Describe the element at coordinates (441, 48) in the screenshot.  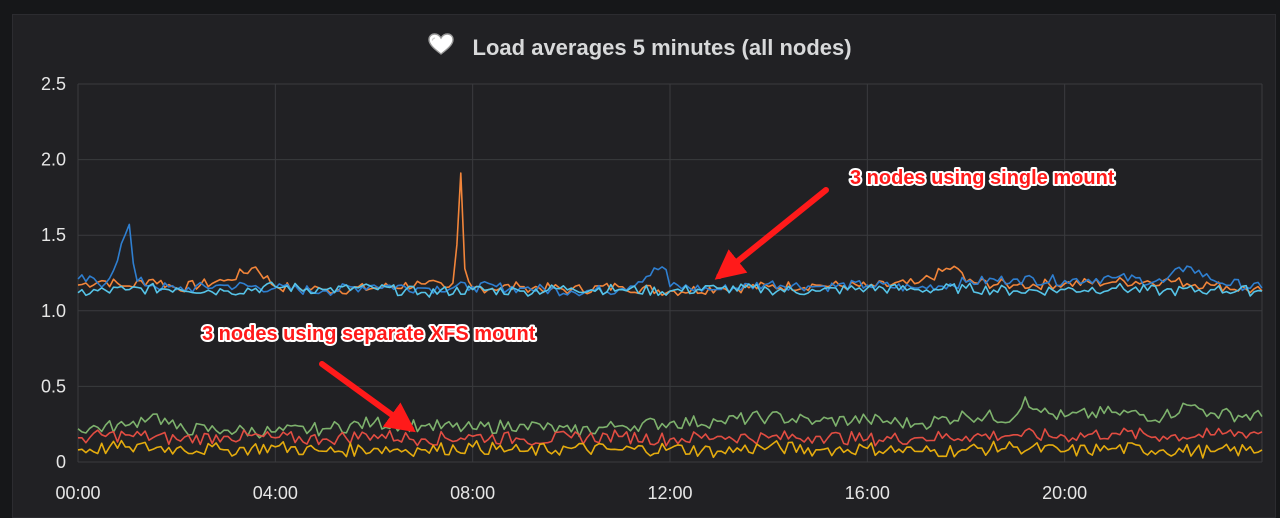
I see `heart-icon` at that location.